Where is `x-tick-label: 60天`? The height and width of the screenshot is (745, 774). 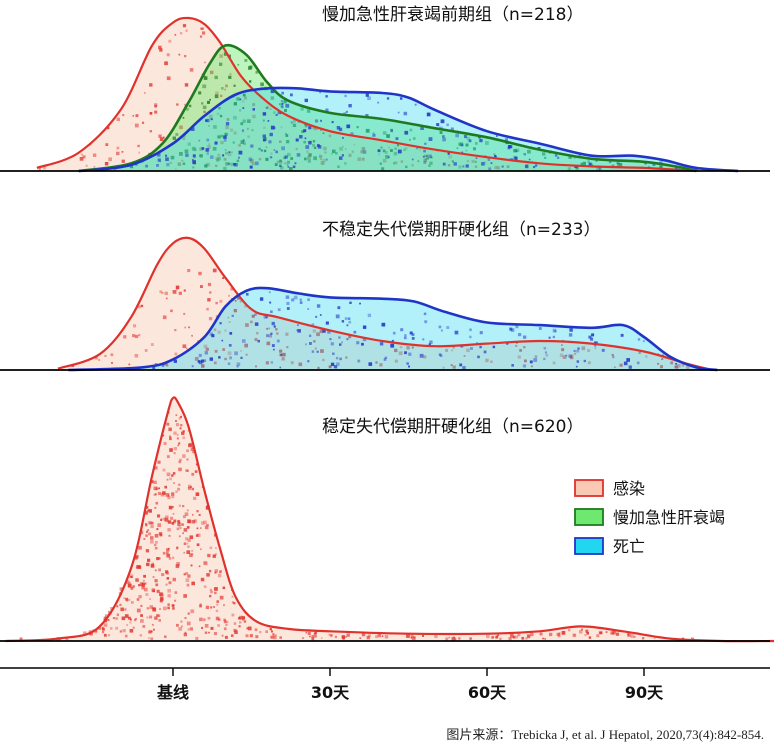
x-tick-label: 60天 is located at coordinates (487, 692).